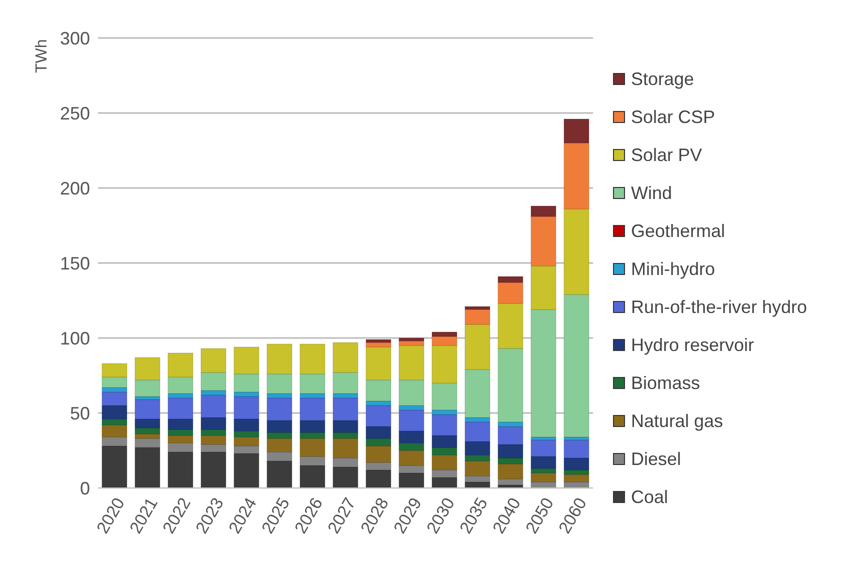 This screenshot has height=577, width=843. I want to click on y-tick-label: 100, so click(75, 338).